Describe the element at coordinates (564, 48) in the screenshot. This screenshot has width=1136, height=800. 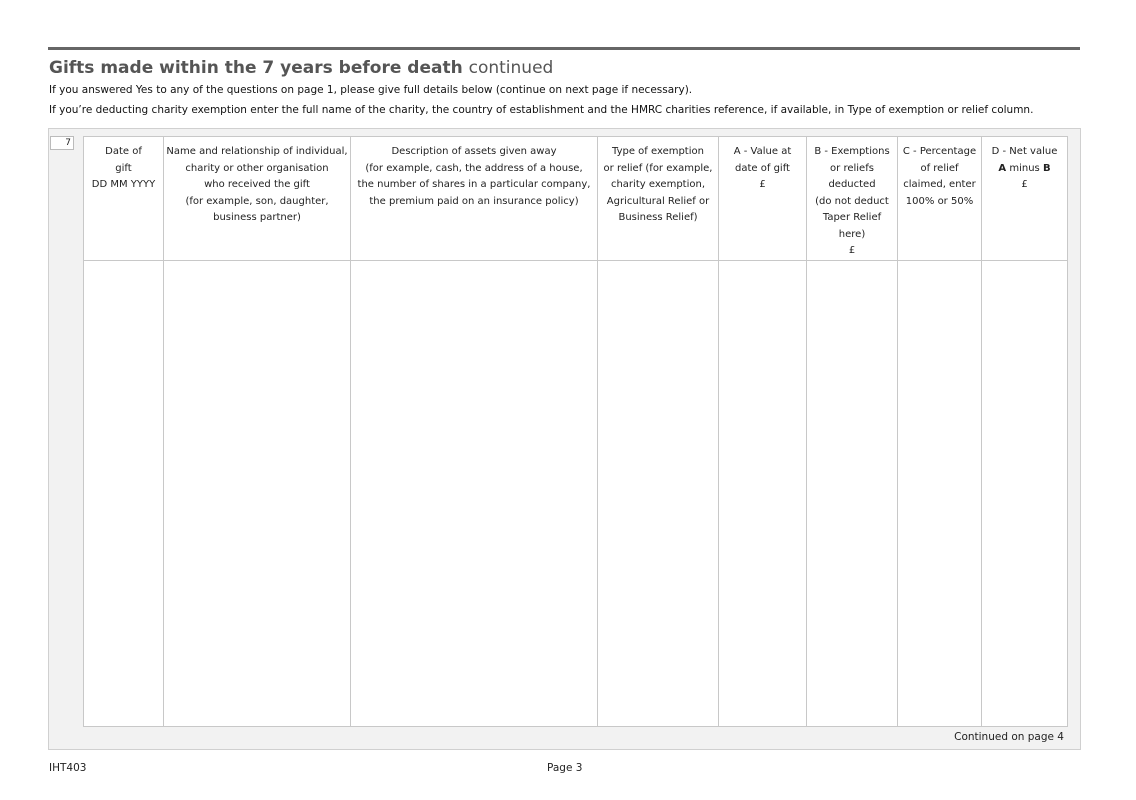
I see `top-rule` at that location.